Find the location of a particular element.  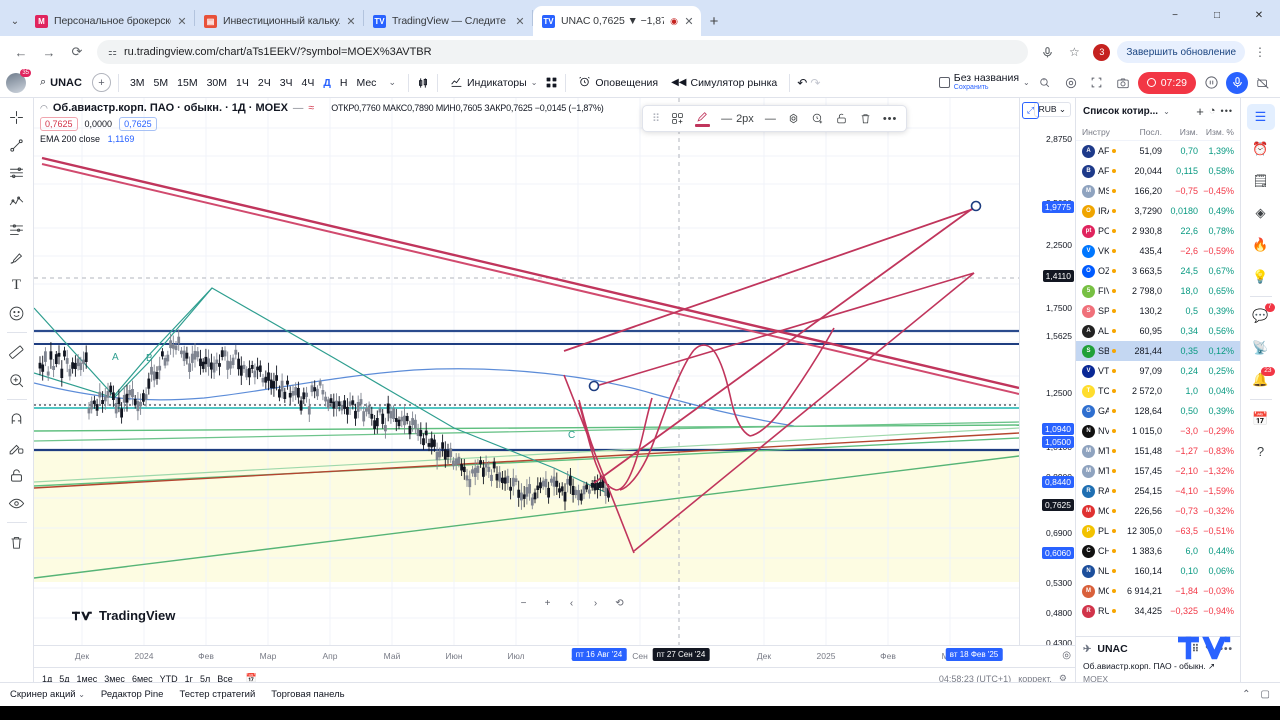

watchlist-row: GGAZP 128,64 0,50 0,39% is located at coordinates (1158, 411).